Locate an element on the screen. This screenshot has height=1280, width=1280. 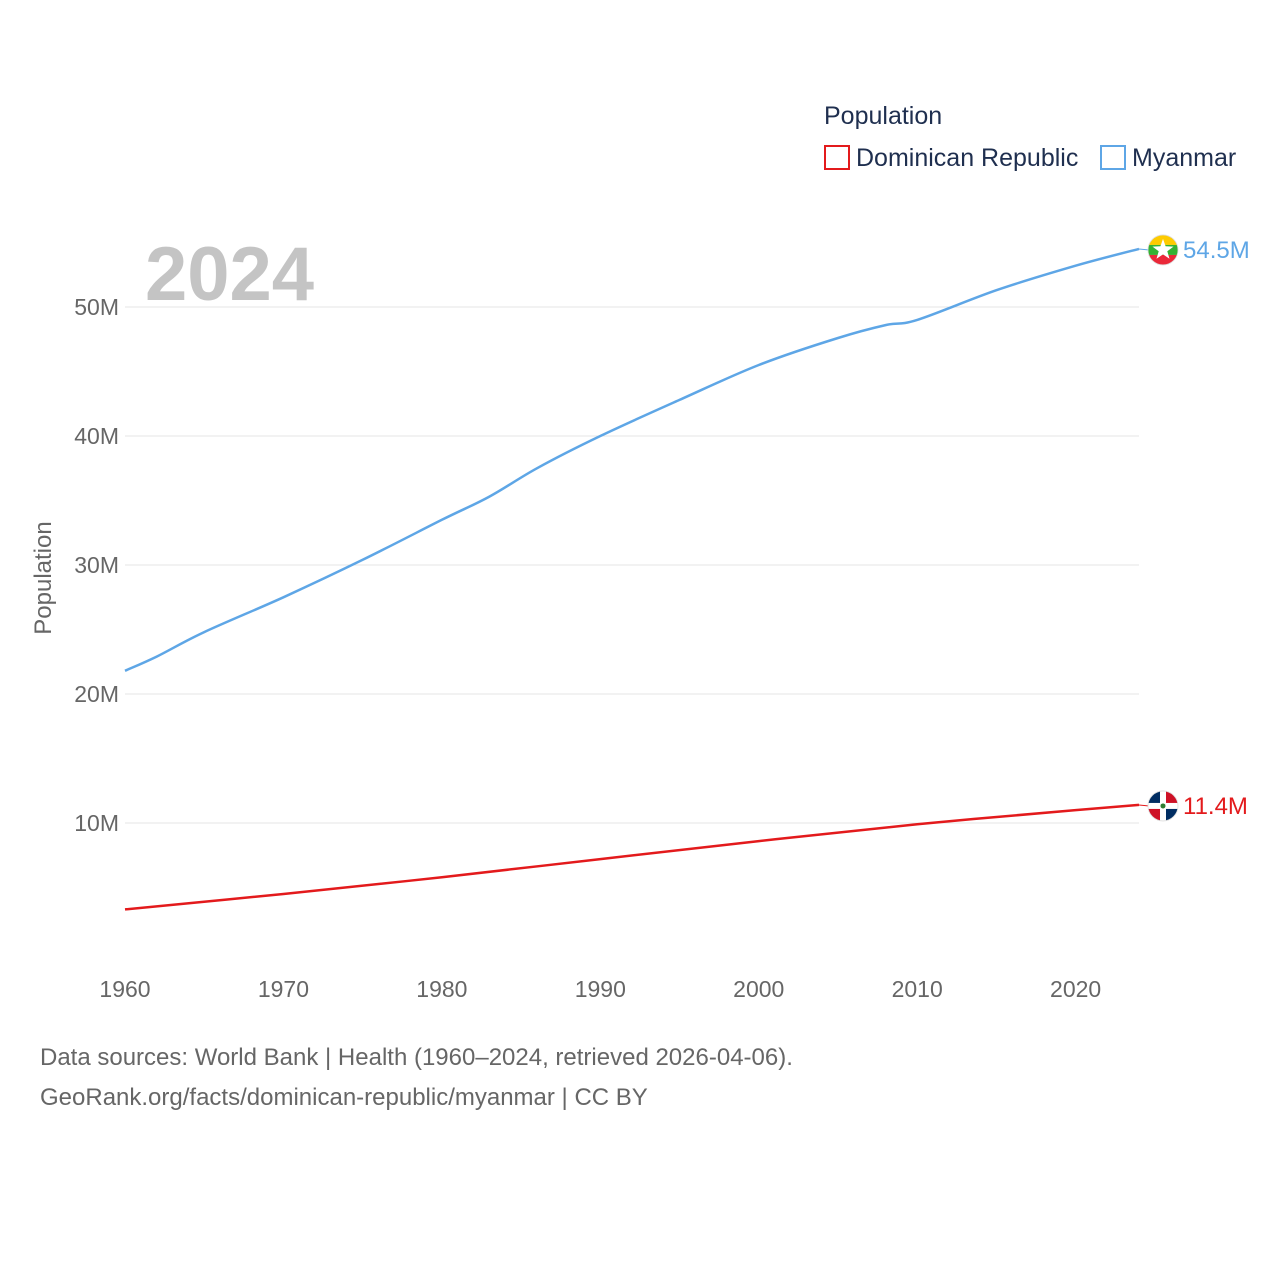
end-value-myanmar: 54.5M is located at coordinates (1216, 250).